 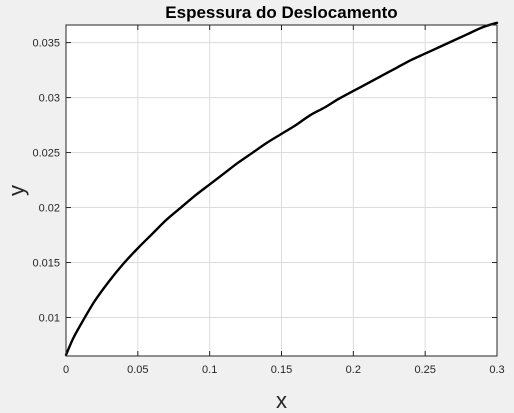 What do you see at coordinates (353, 370) in the screenshot?
I see `x-tick-label: 0.2` at bounding box center [353, 370].